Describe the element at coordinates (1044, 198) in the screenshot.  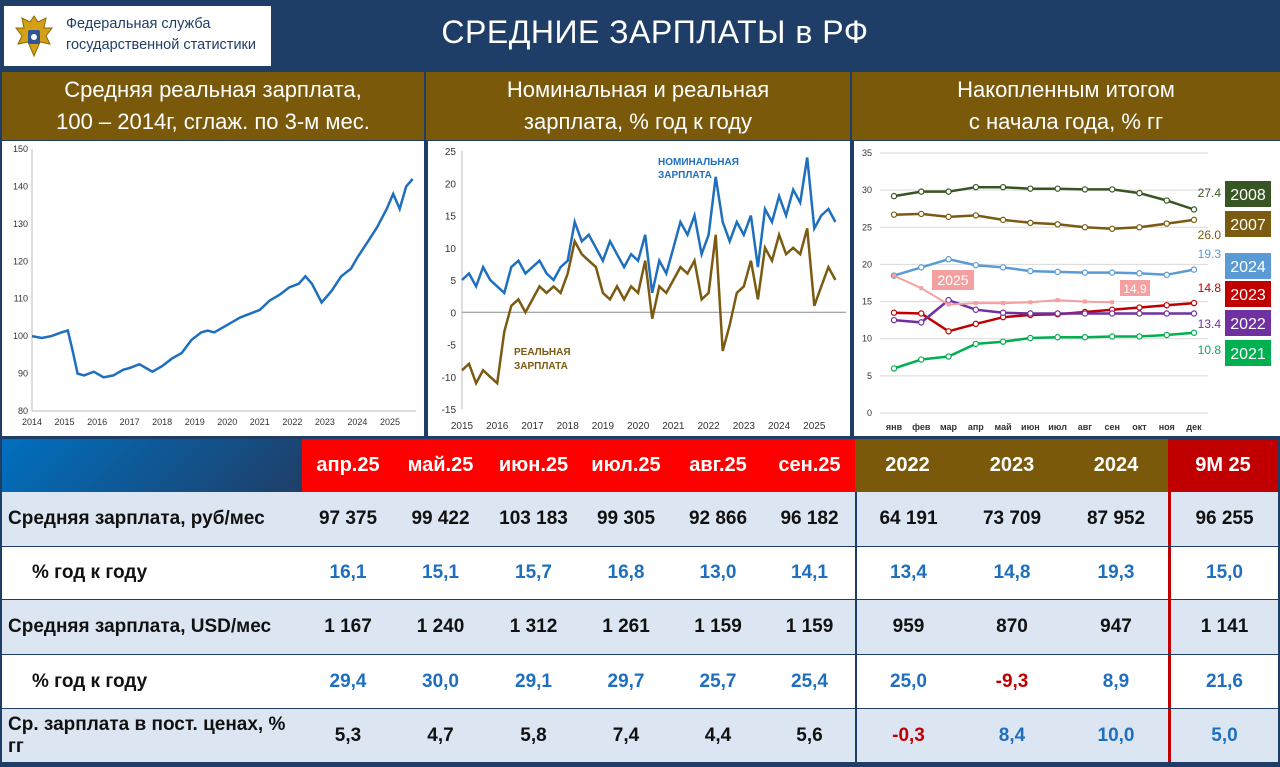
I see `series-line-2008` at that location.